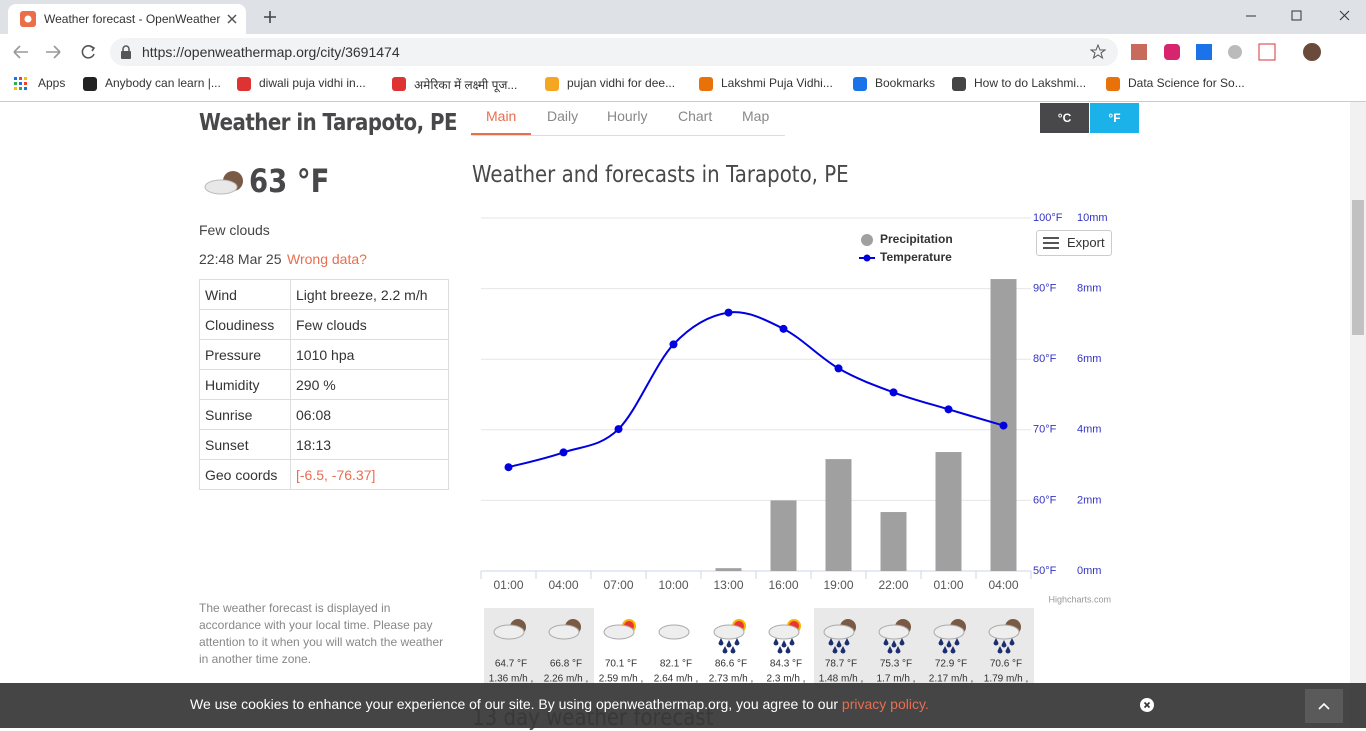 The image size is (1366, 731). I want to click on y-tick-label: 50°F, so click(1045, 571).